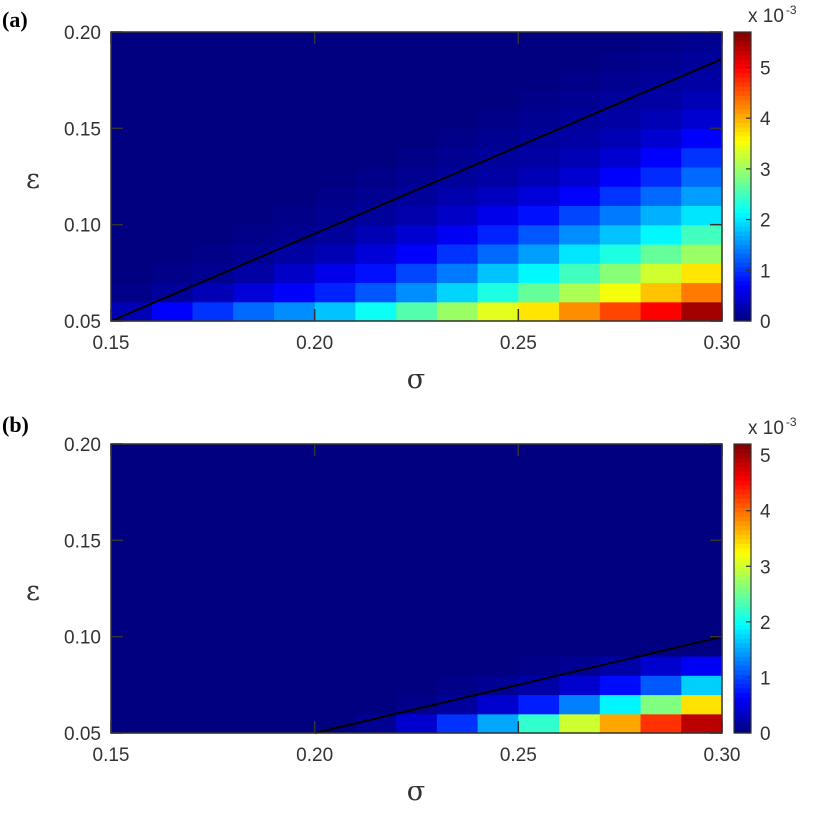  I want to click on panel-a-colorbar-exponent-base: x 10, so click(766, 16).